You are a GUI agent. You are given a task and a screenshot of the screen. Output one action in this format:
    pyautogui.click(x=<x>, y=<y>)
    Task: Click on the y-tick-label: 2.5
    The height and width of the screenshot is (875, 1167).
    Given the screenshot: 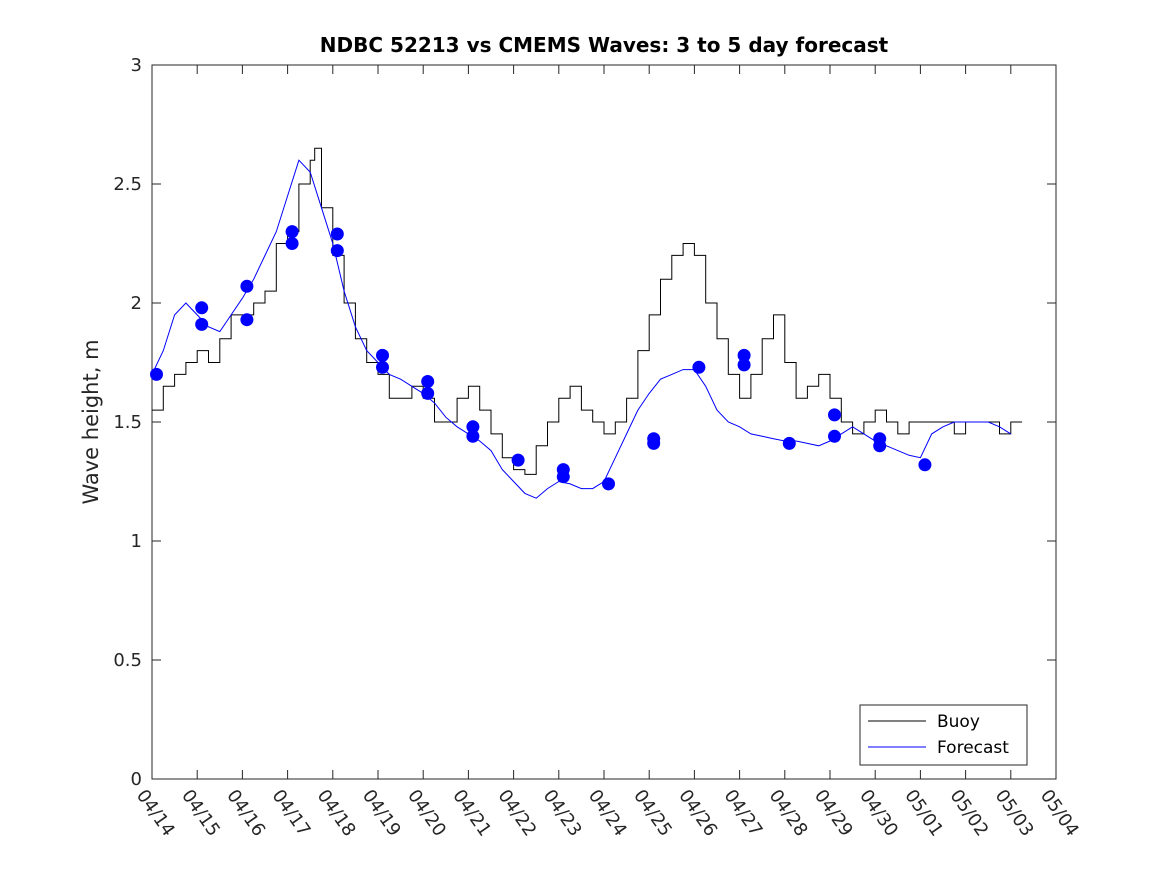 What is the action you would take?
    pyautogui.click(x=127, y=184)
    